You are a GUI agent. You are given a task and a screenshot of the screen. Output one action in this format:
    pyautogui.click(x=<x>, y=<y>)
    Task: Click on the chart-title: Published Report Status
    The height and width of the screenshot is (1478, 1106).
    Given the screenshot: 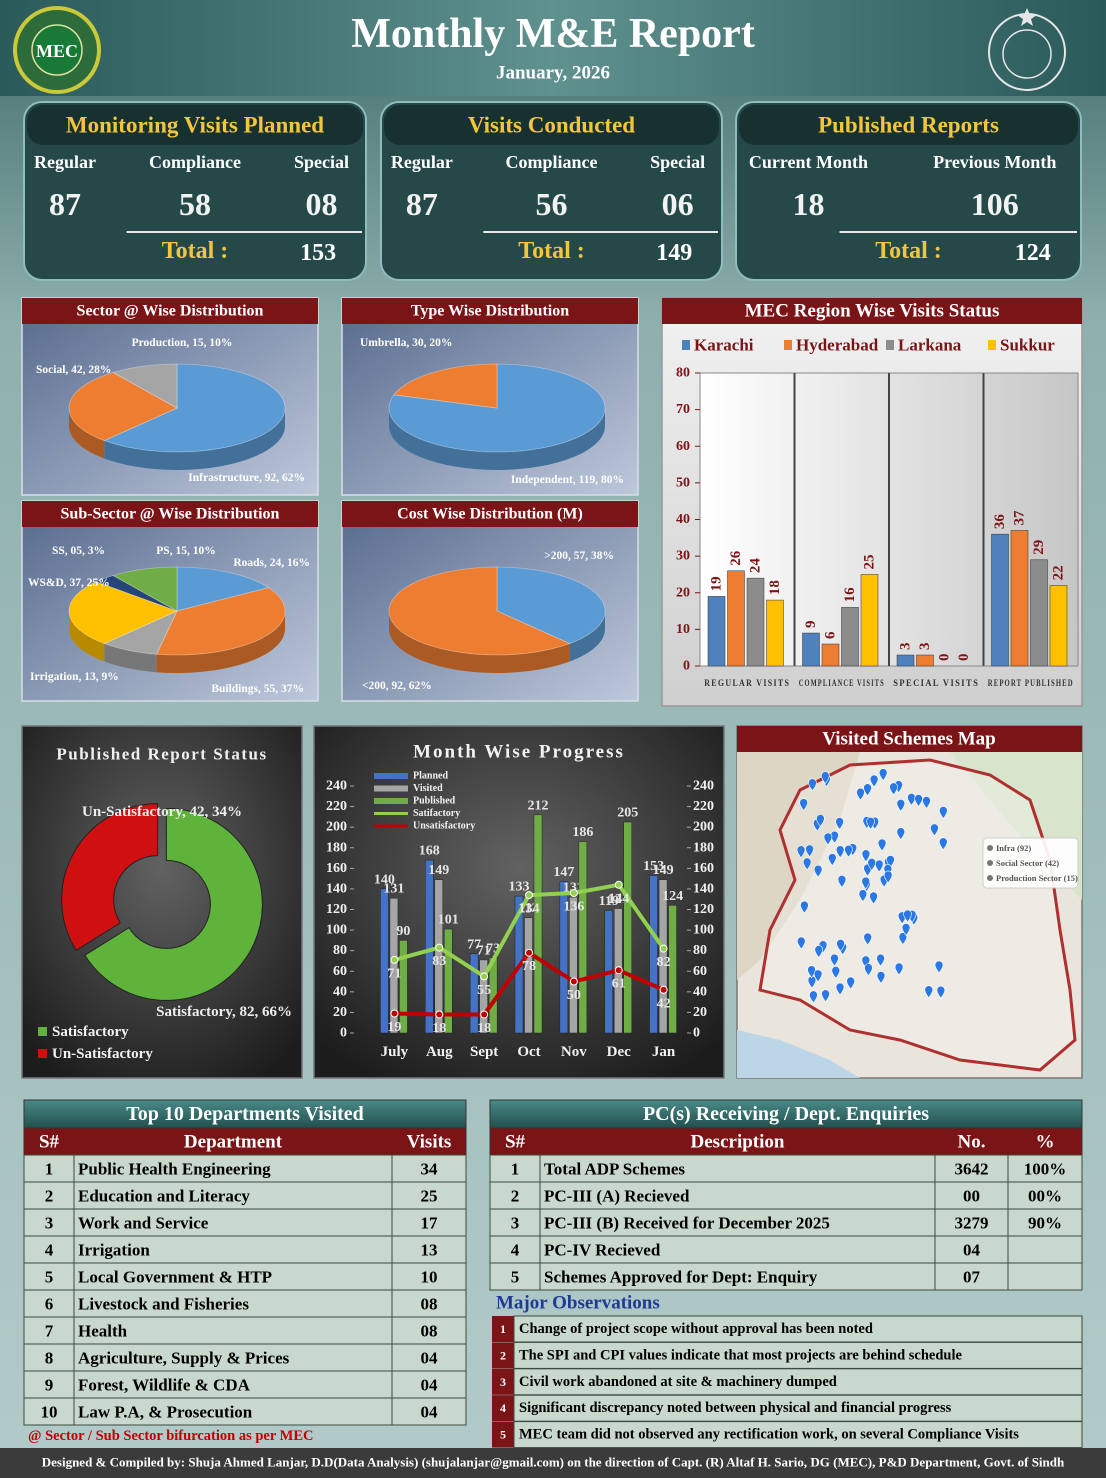 What is the action you would take?
    pyautogui.click(x=161, y=754)
    